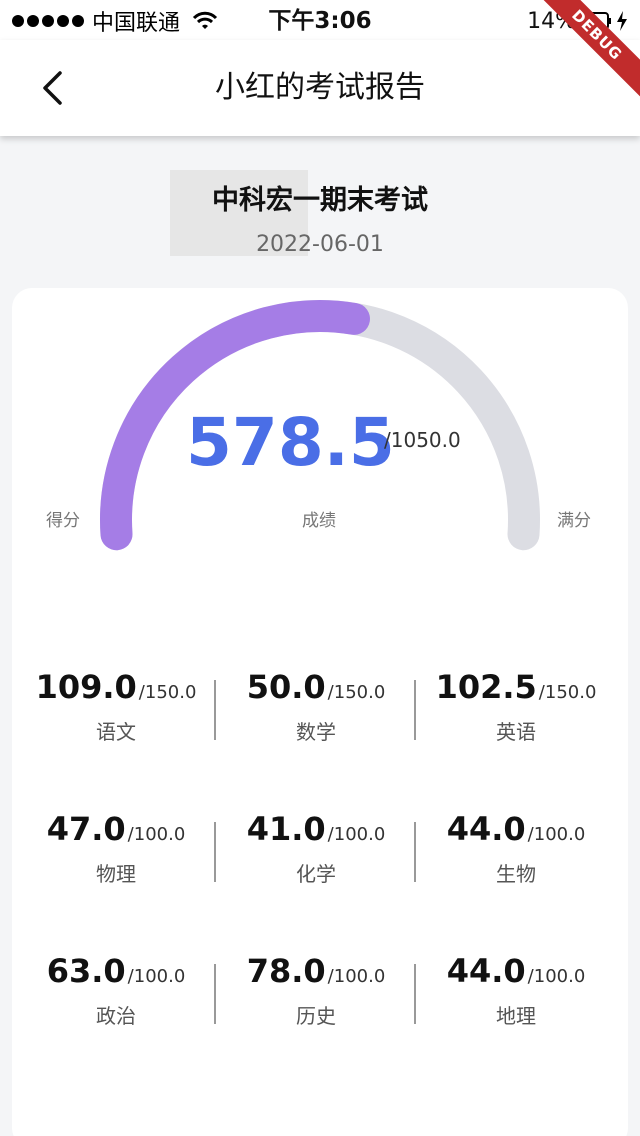 Image resolution: width=640 pixels, height=1136 pixels. I want to click on subject-score: 50.0, so click(286, 687).